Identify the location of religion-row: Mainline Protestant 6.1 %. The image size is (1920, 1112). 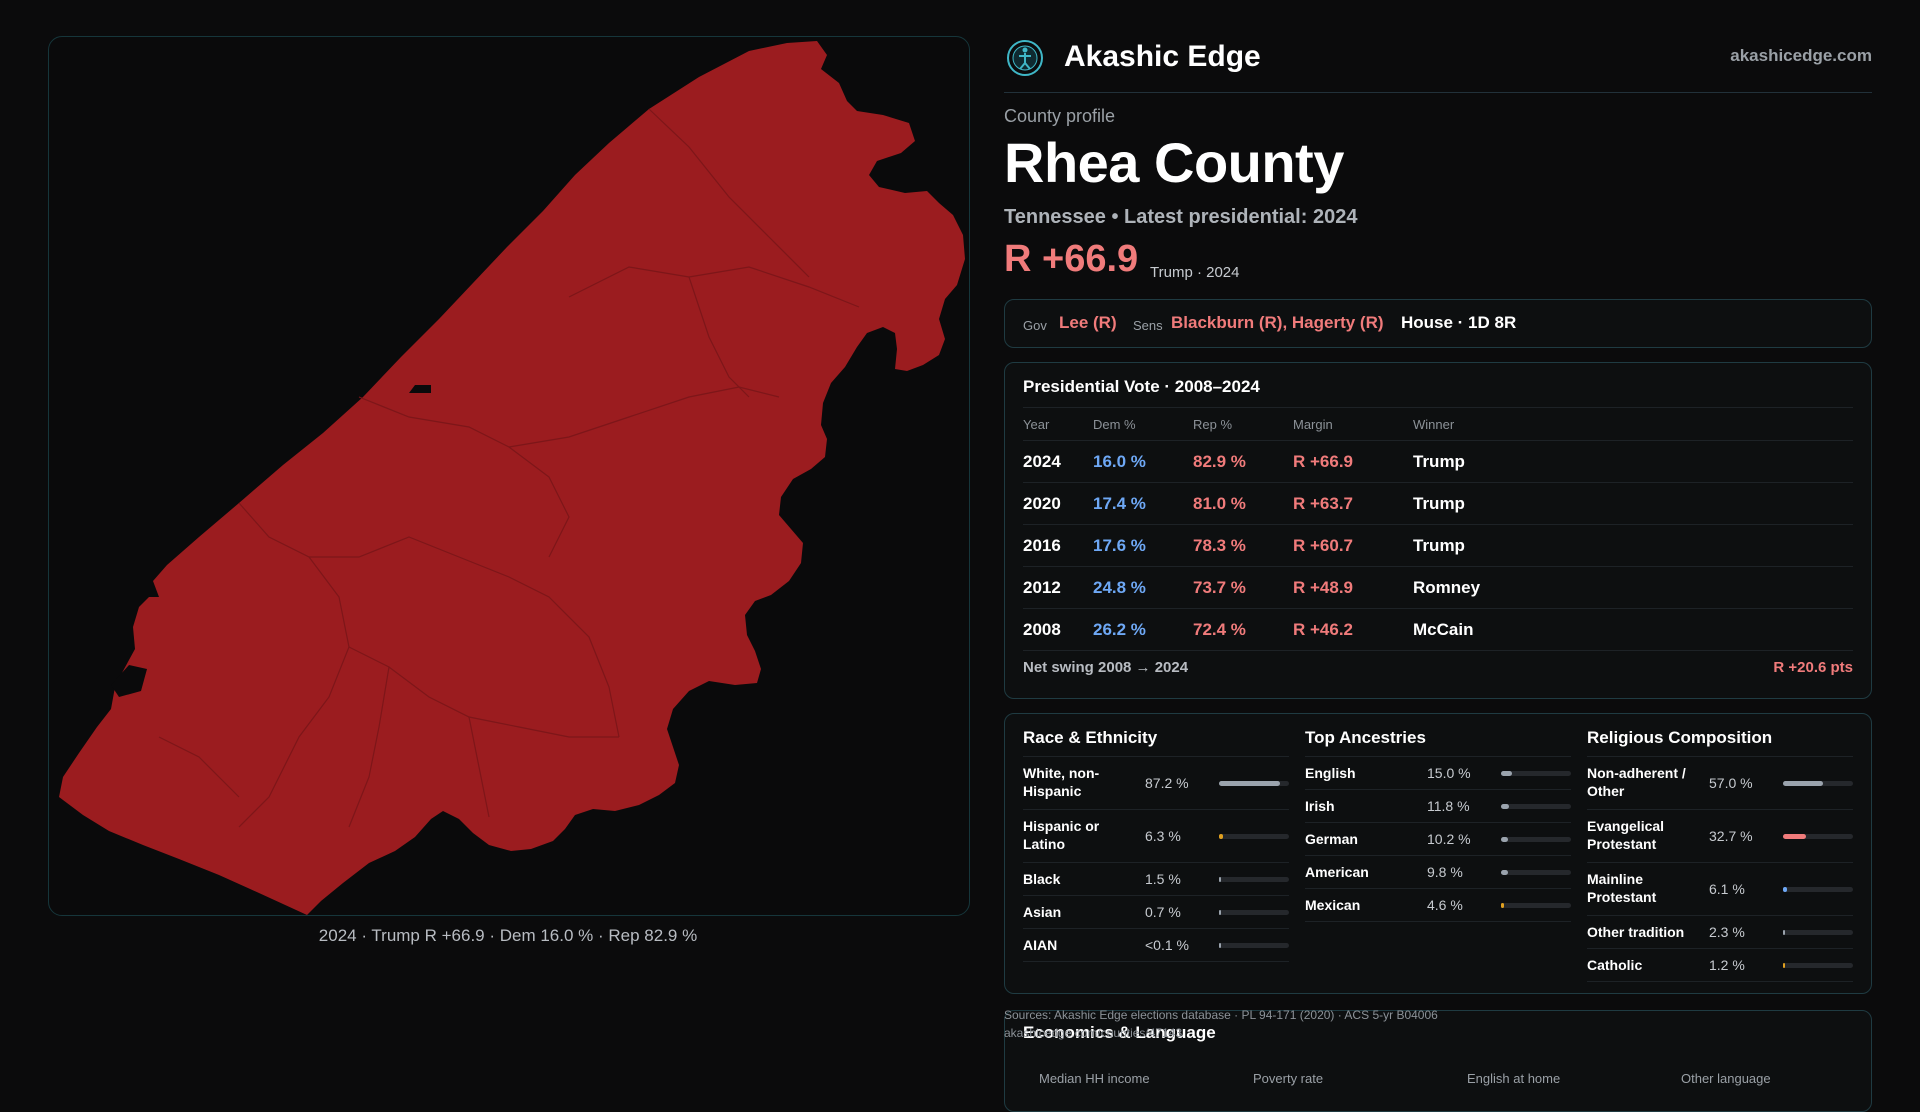
(1720, 889).